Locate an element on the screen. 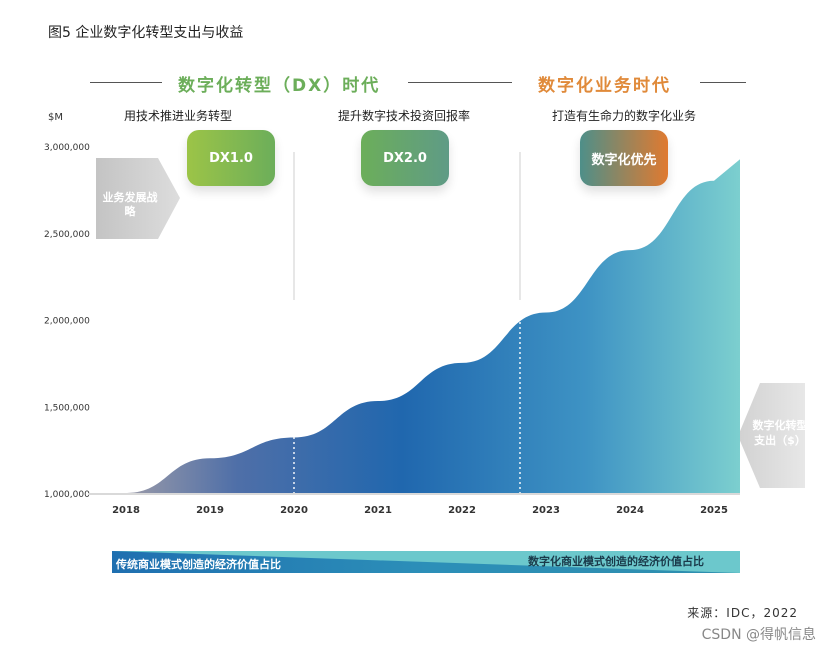  x-tick-label: 2021 is located at coordinates (378, 510).